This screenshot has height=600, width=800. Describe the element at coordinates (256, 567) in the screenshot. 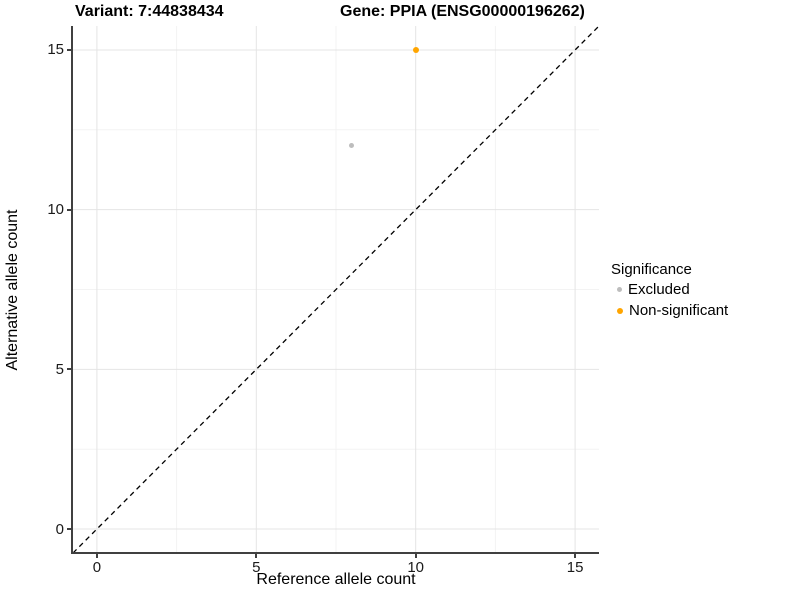

I see `x-tick-label: 5` at that location.